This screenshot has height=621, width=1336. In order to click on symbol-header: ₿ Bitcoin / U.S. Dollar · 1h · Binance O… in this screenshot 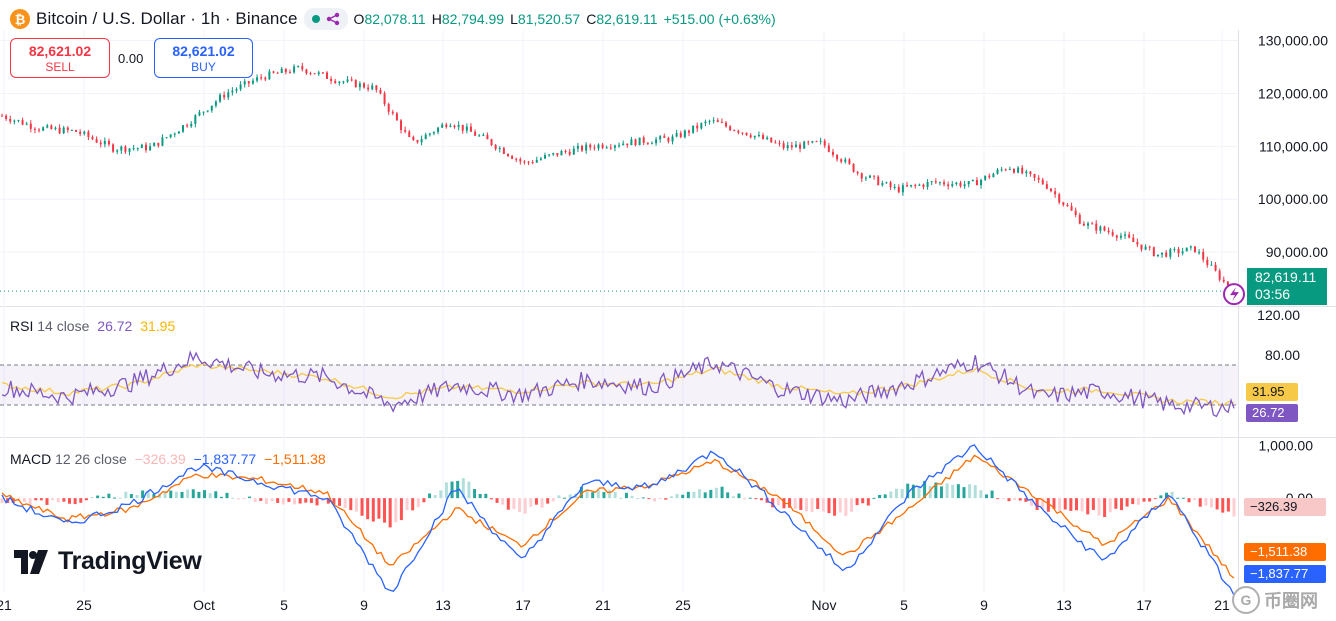, I will do `click(393, 19)`.